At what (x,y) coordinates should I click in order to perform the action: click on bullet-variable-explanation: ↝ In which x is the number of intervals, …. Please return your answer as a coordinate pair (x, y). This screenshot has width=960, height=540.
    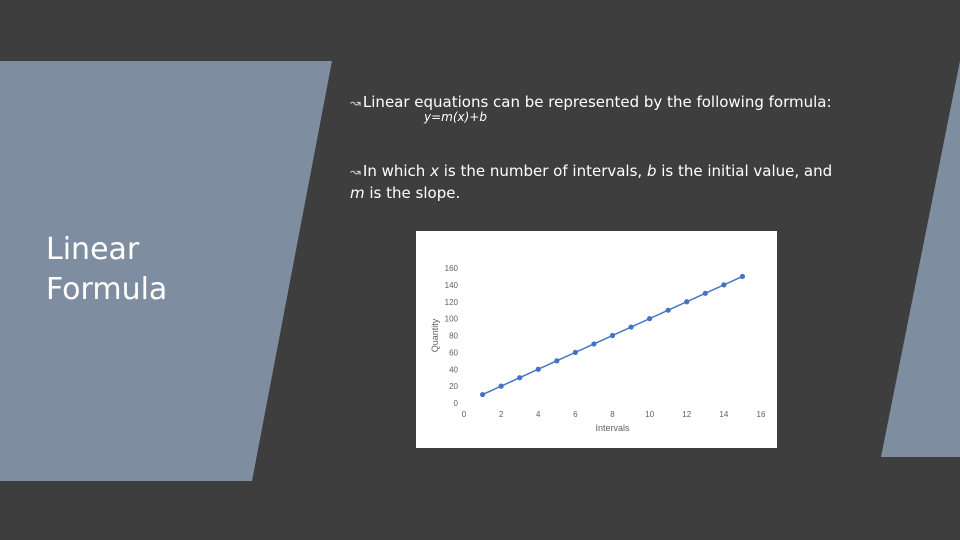
    Looking at the image, I should click on (600, 182).